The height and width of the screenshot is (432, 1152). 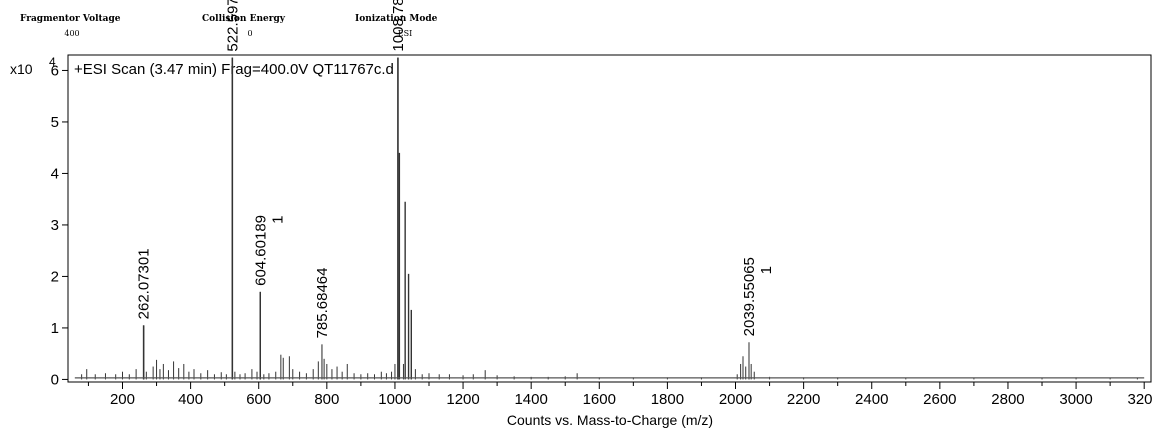 What do you see at coordinates (55, 173) in the screenshot?
I see `y-tick-label: 4` at bounding box center [55, 173].